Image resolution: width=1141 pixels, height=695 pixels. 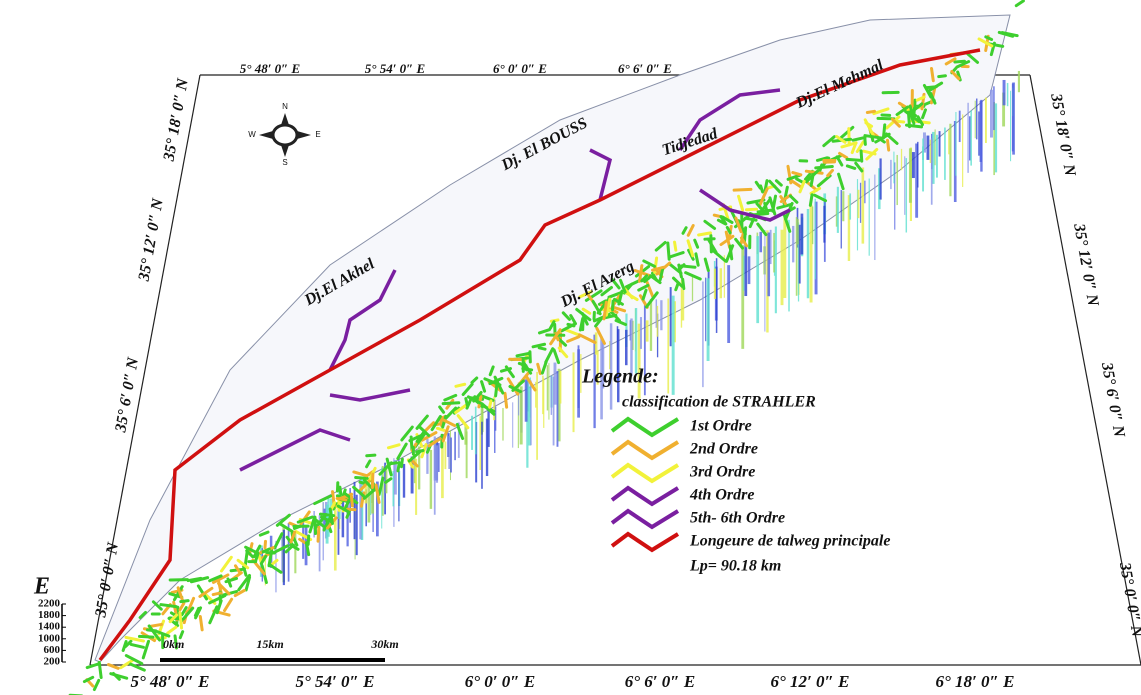 What do you see at coordinates (252, 134) in the screenshot?
I see `compass-west: W` at bounding box center [252, 134].